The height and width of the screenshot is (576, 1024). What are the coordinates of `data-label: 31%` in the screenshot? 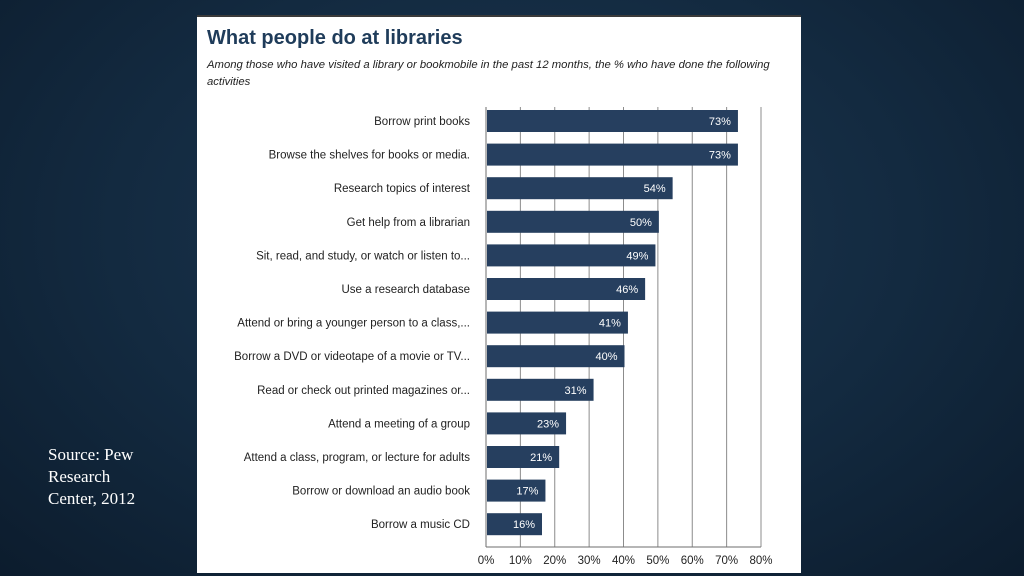 It's located at (576, 391).